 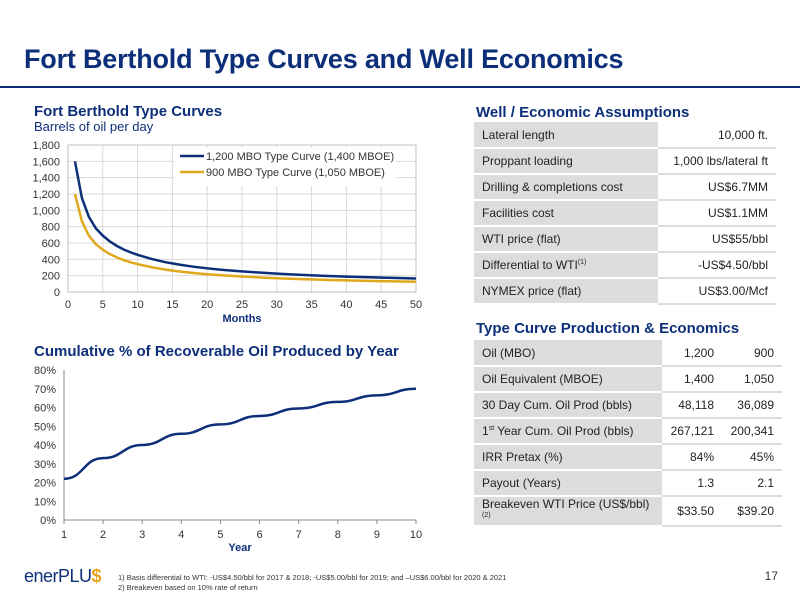 I want to click on assumption-value: US$1.1MM, so click(x=717, y=213).